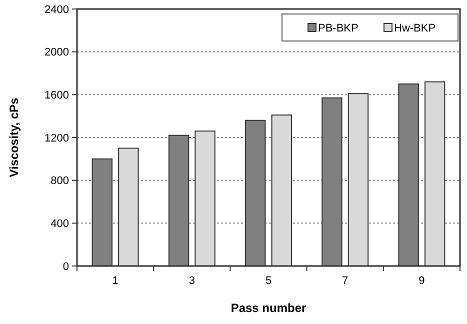  I want to click on x-axis-title: Pass number, so click(268, 308).